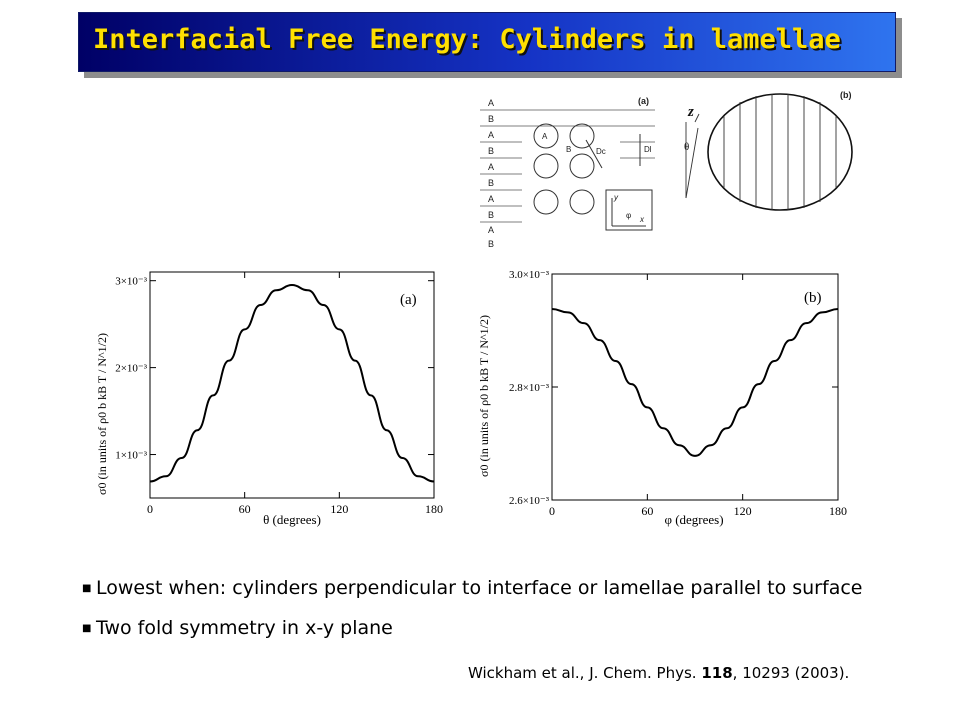 Image resolution: width=960 pixels, height=720 pixels. Describe the element at coordinates (628, 215) in the screenshot. I see `phi-label: φ` at that location.